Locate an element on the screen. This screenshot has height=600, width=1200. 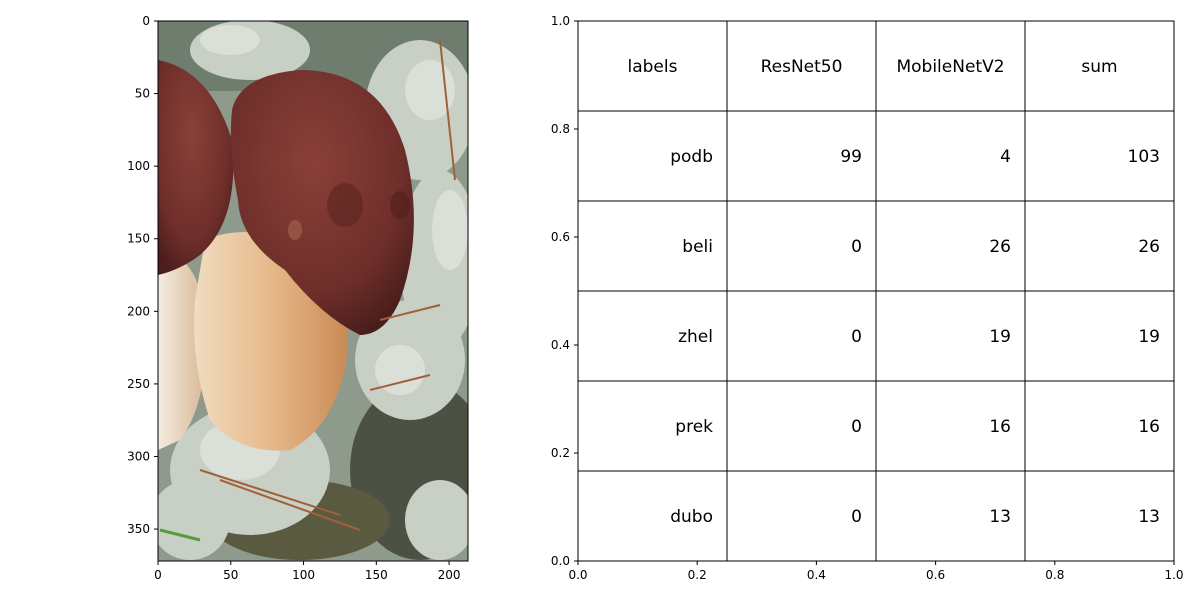
image-y-tick-label: 0 is located at coordinates (146, 21).